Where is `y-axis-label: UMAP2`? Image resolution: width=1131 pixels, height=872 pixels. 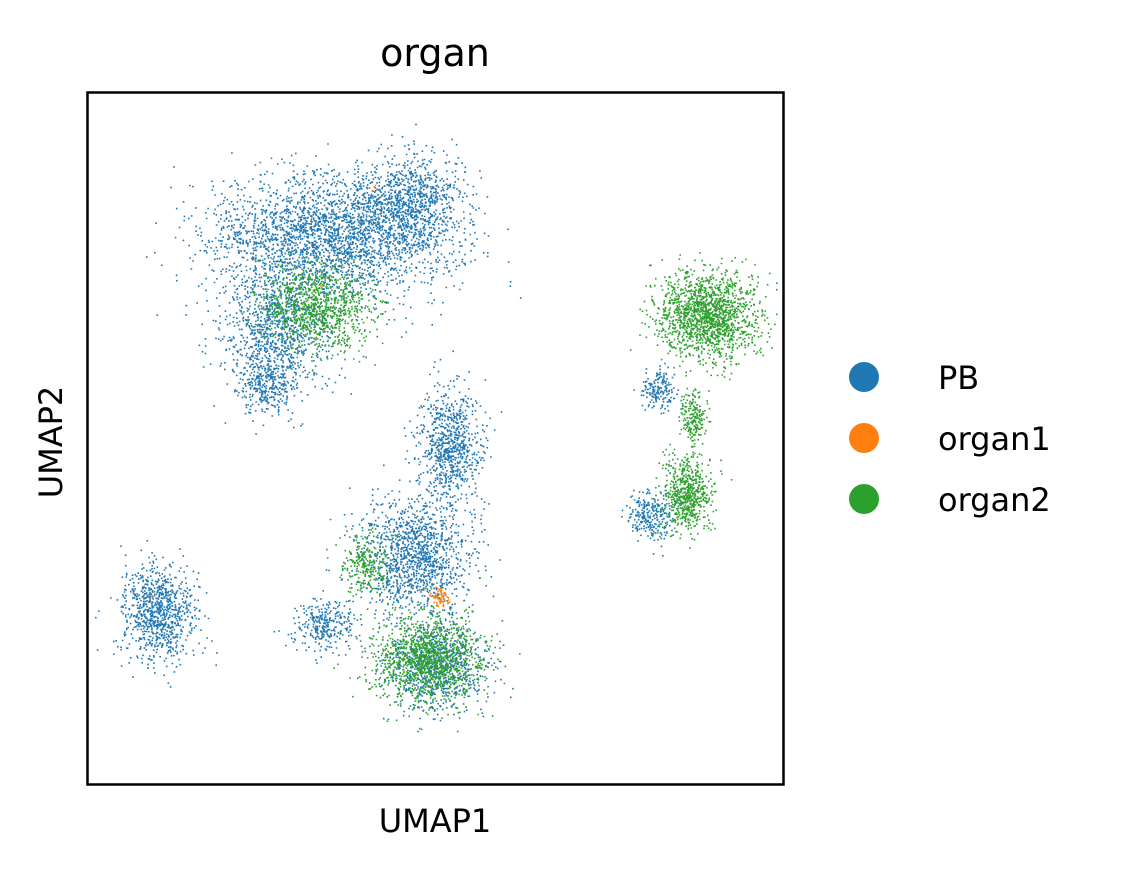
y-axis-label: UMAP2 is located at coordinates (51, 442).